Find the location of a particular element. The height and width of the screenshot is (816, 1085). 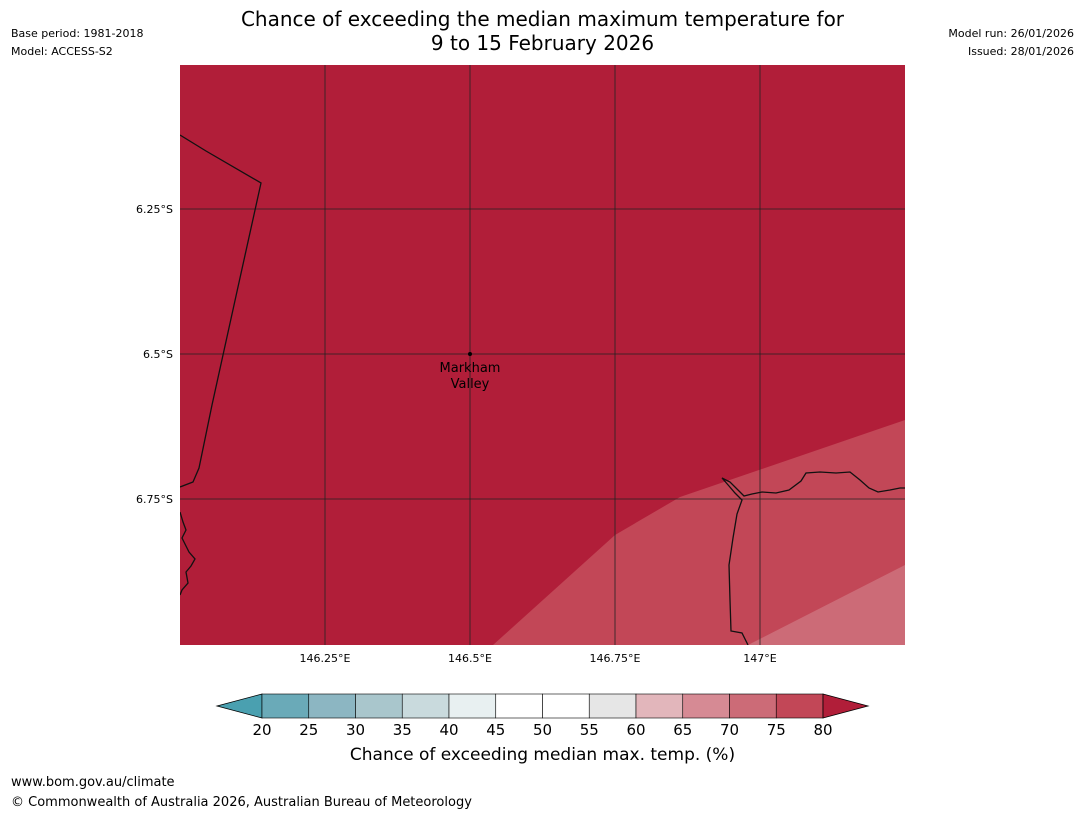

colorbar-extend-high is located at coordinates (846, 706).